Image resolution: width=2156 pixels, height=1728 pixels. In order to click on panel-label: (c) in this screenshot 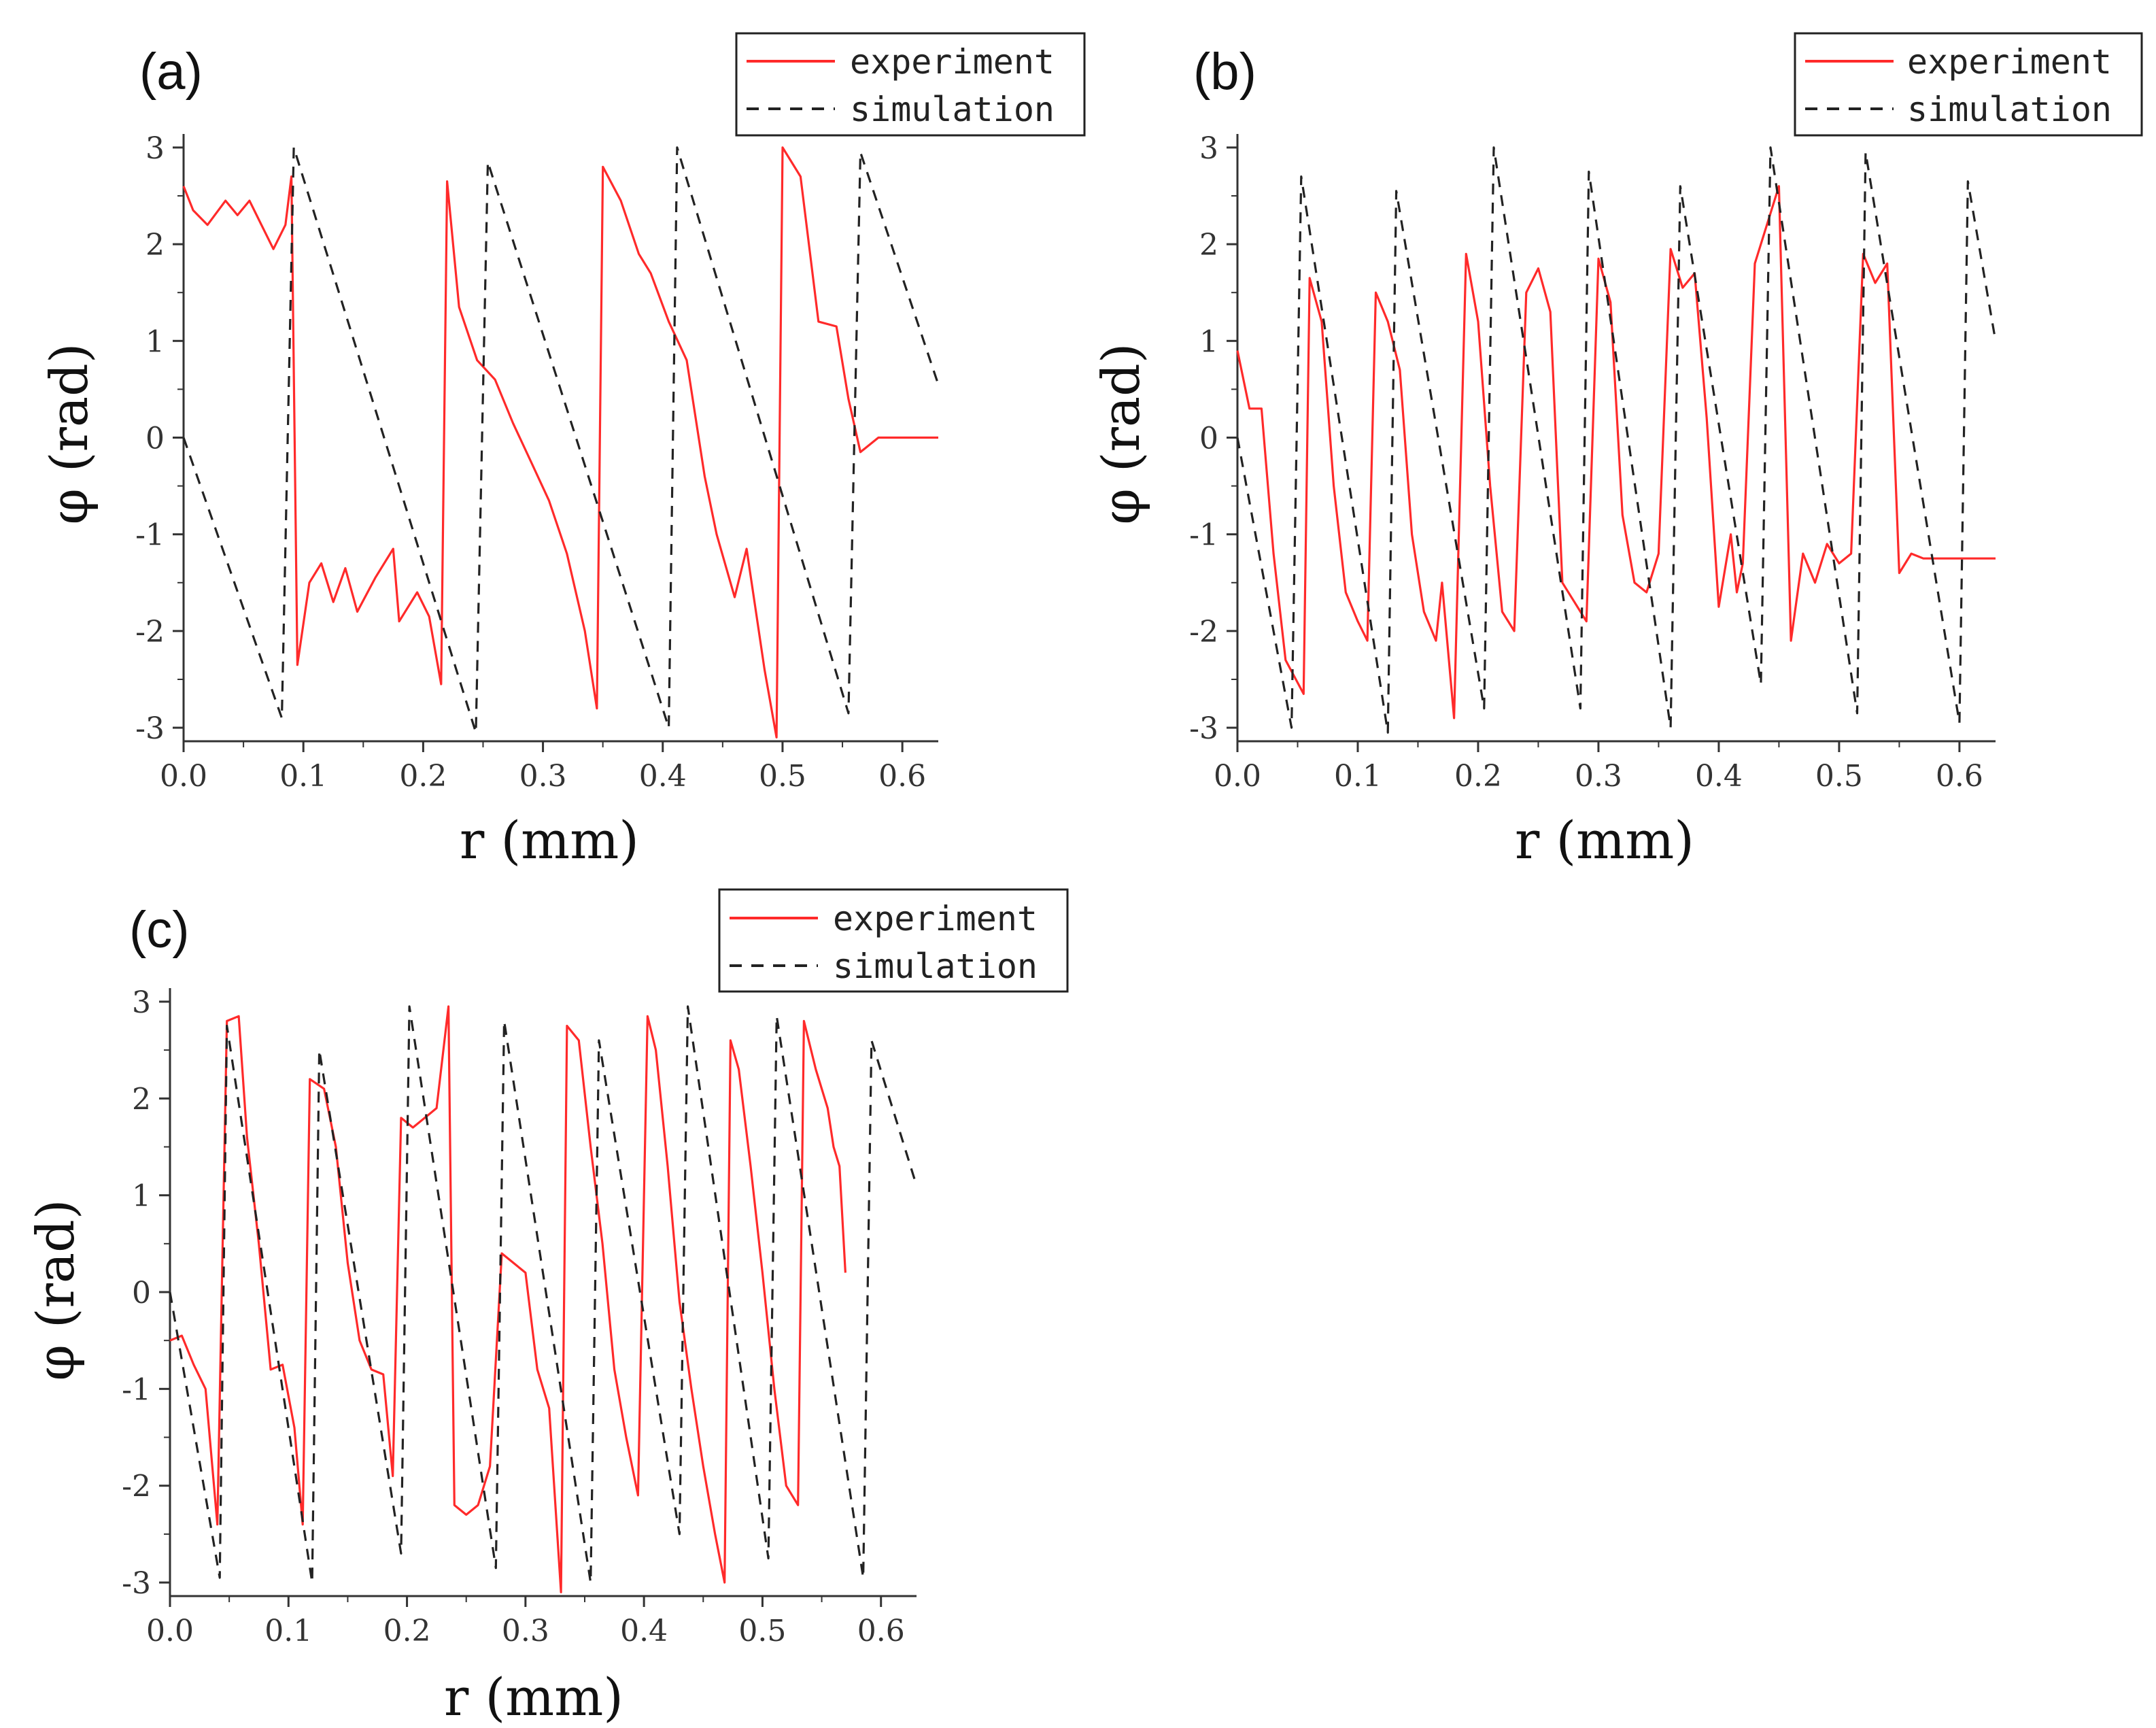, I will do `click(159, 930)`.